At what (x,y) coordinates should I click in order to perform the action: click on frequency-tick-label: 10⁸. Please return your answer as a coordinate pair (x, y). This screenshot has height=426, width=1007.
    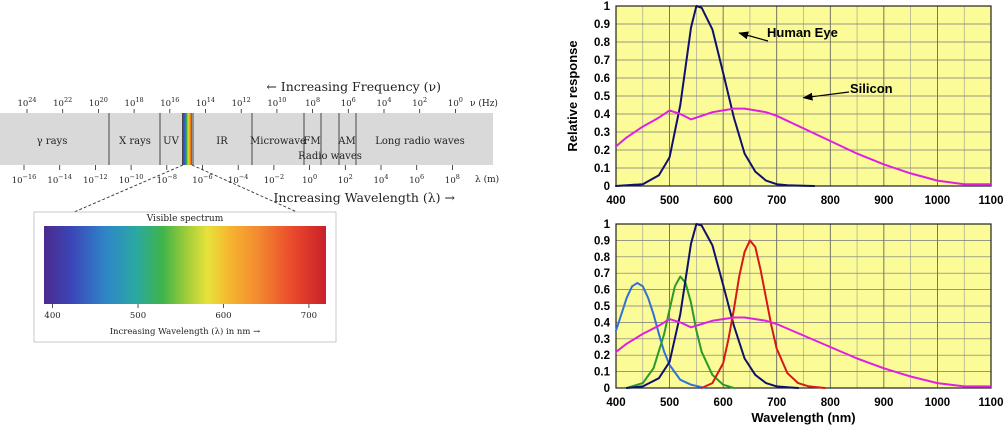
    Looking at the image, I should click on (312, 102).